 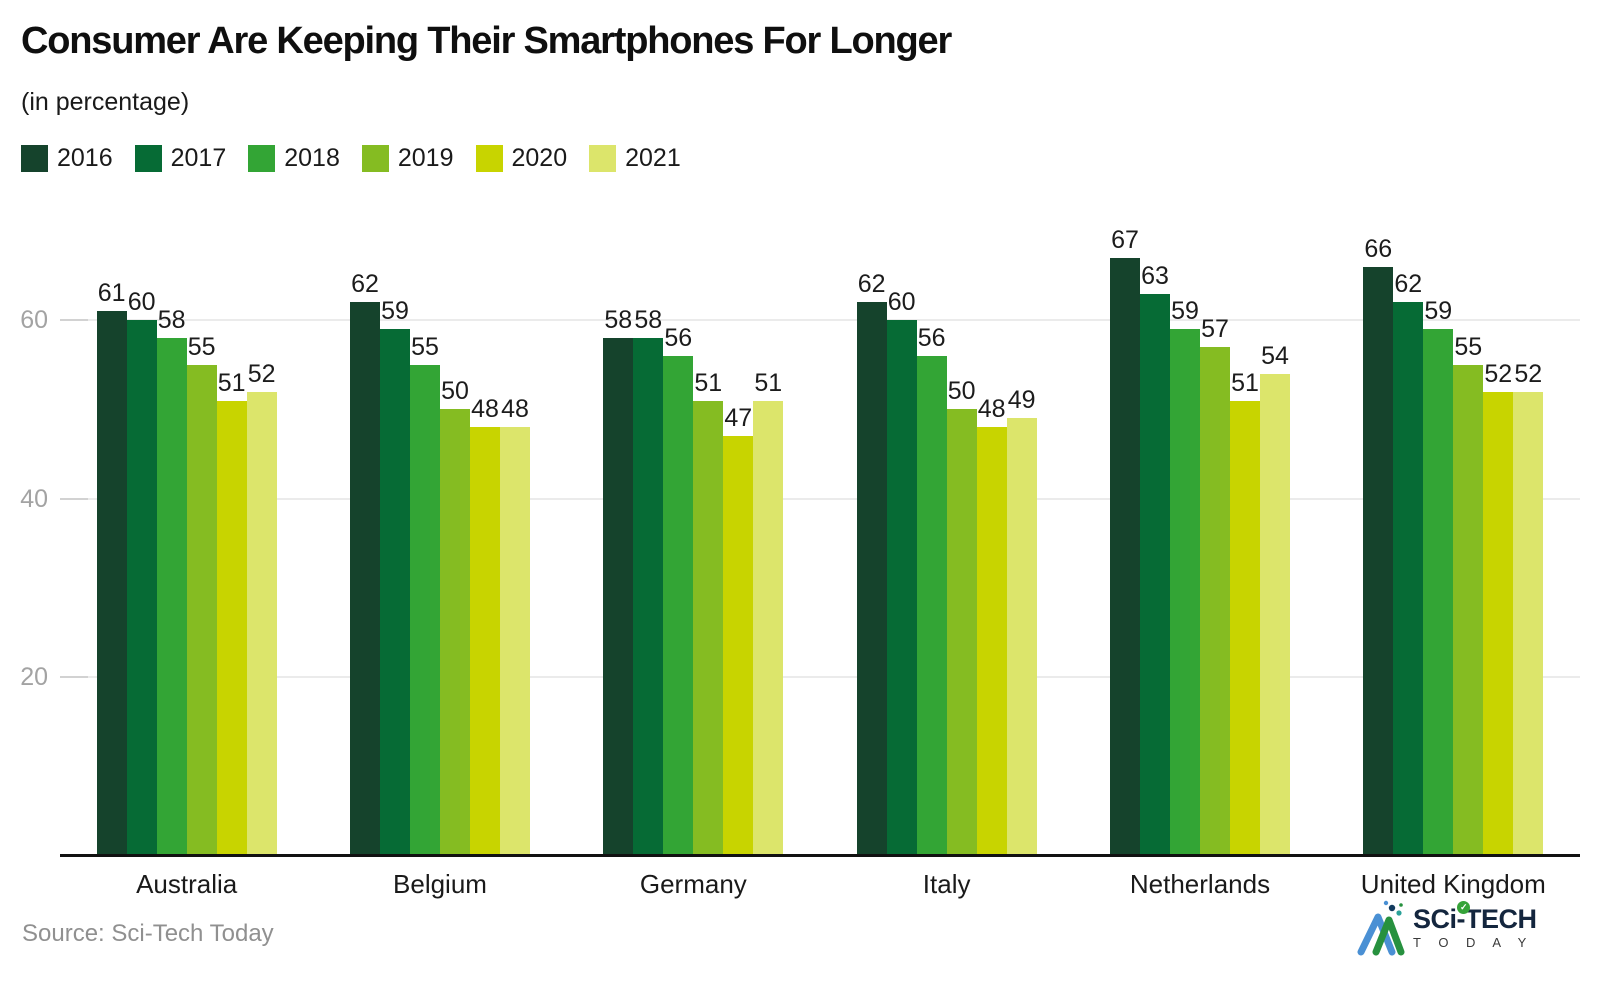 I want to click on legend-item-2020: 2020, so click(x=521, y=158).